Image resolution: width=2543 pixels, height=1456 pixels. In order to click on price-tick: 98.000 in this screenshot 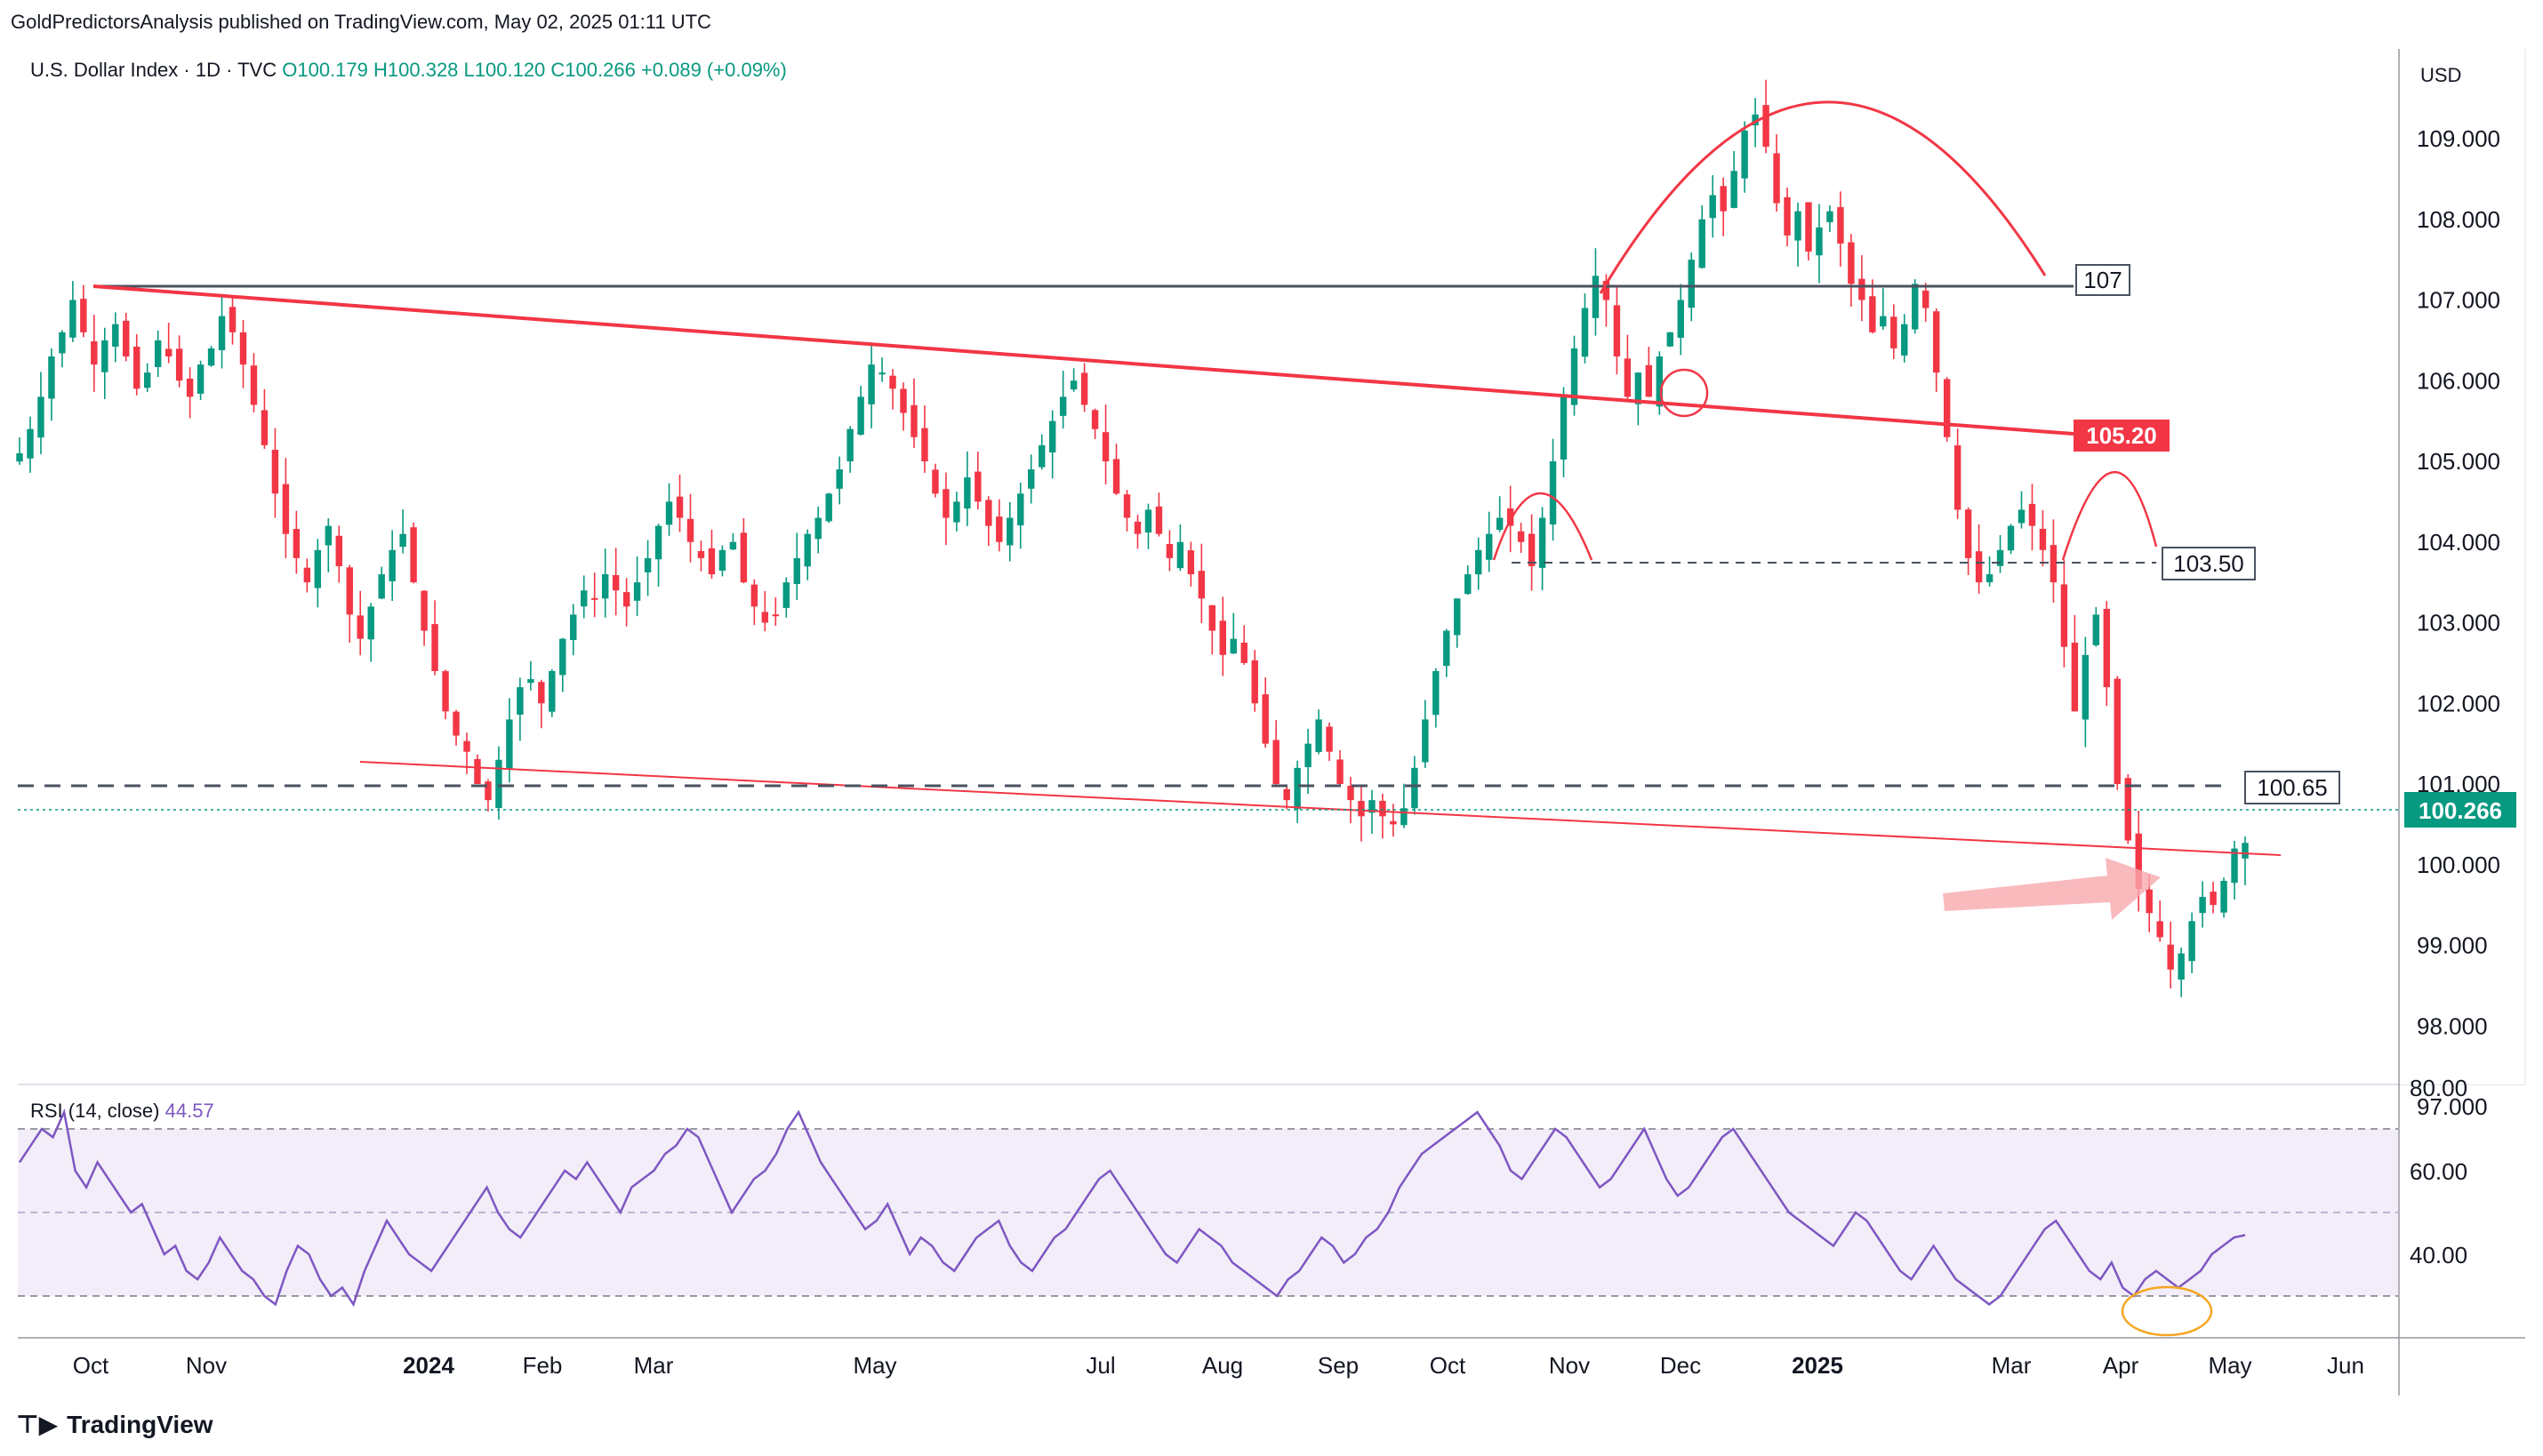, I will do `click(2452, 1025)`.